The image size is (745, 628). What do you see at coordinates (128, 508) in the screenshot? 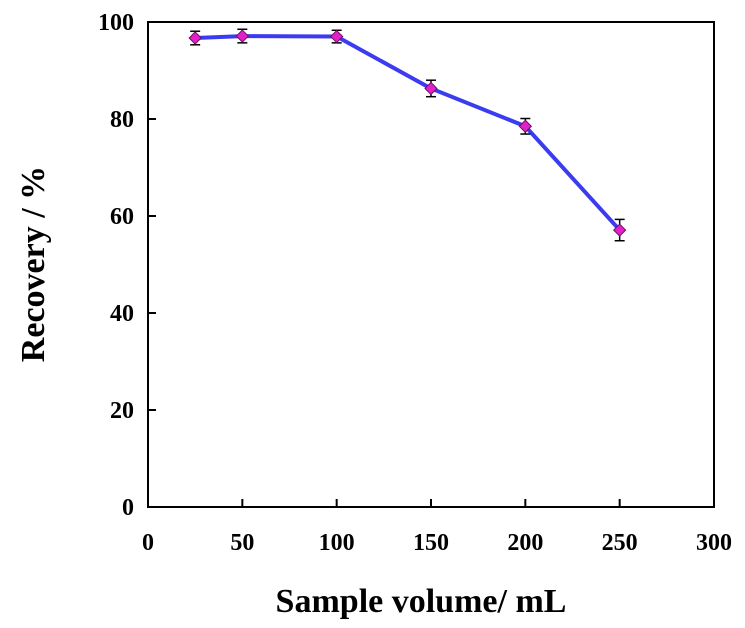
I see `y-tick-label: 0` at bounding box center [128, 508].